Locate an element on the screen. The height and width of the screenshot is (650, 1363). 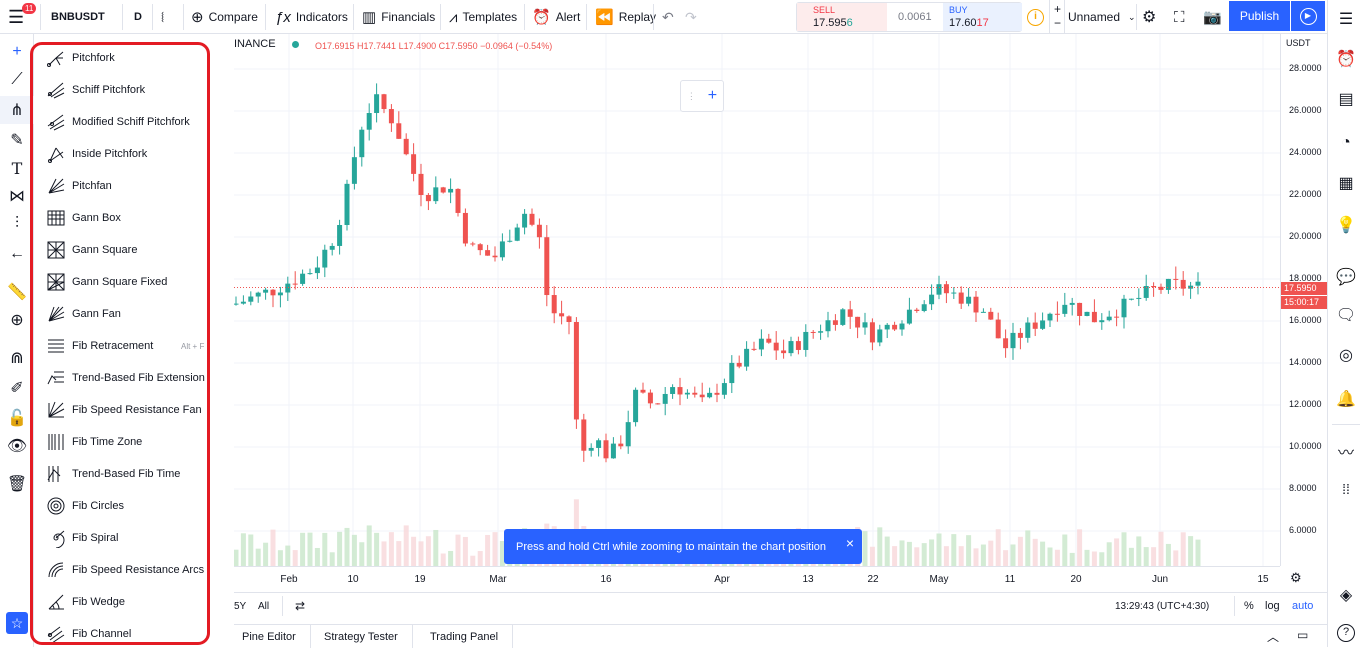
zoom-tool: ⊕ is located at coordinates (17, 320).